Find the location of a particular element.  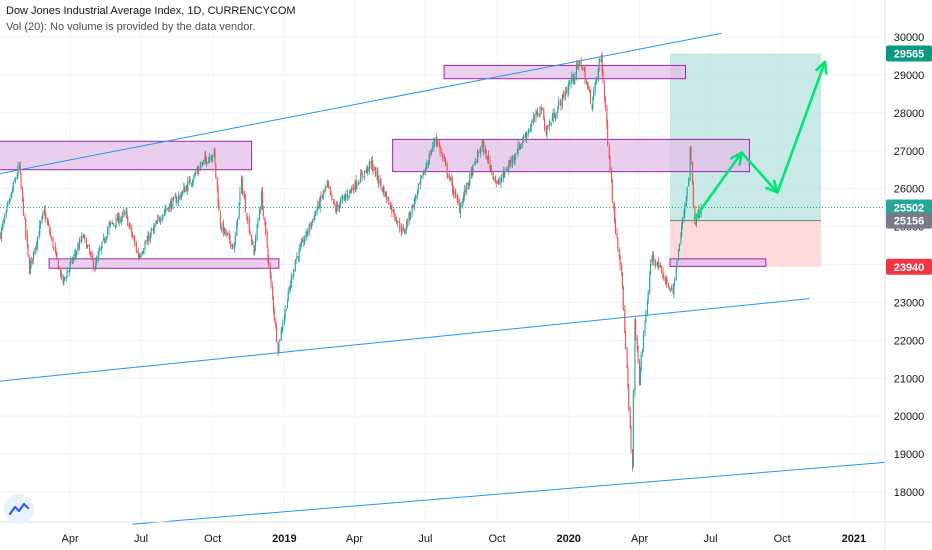

price-level-label: 25156 is located at coordinates (909, 222).